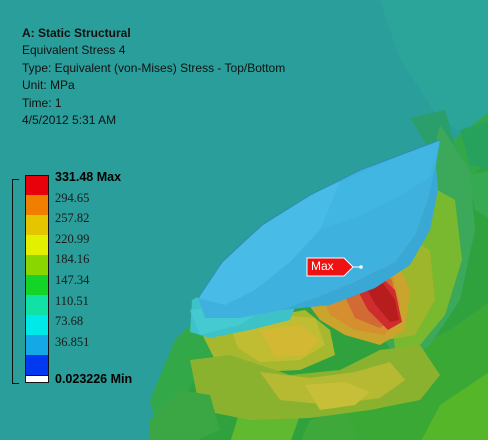  What do you see at coordinates (37, 379) in the screenshot?
I see `legend-swatch-min` at bounding box center [37, 379].